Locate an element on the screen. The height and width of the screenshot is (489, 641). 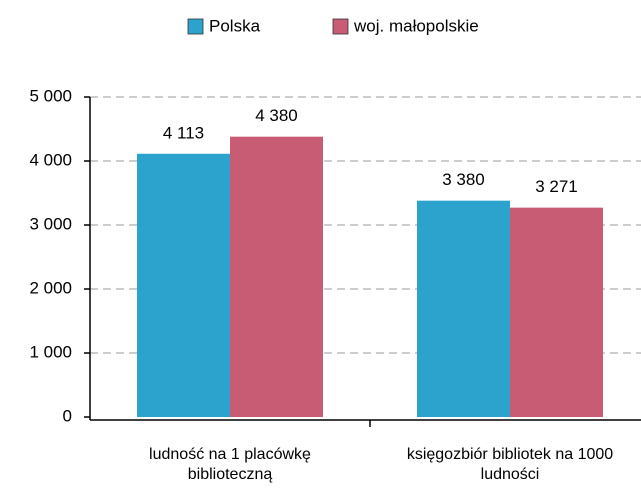
data-label: 3 380 is located at coordinates (463, 179).